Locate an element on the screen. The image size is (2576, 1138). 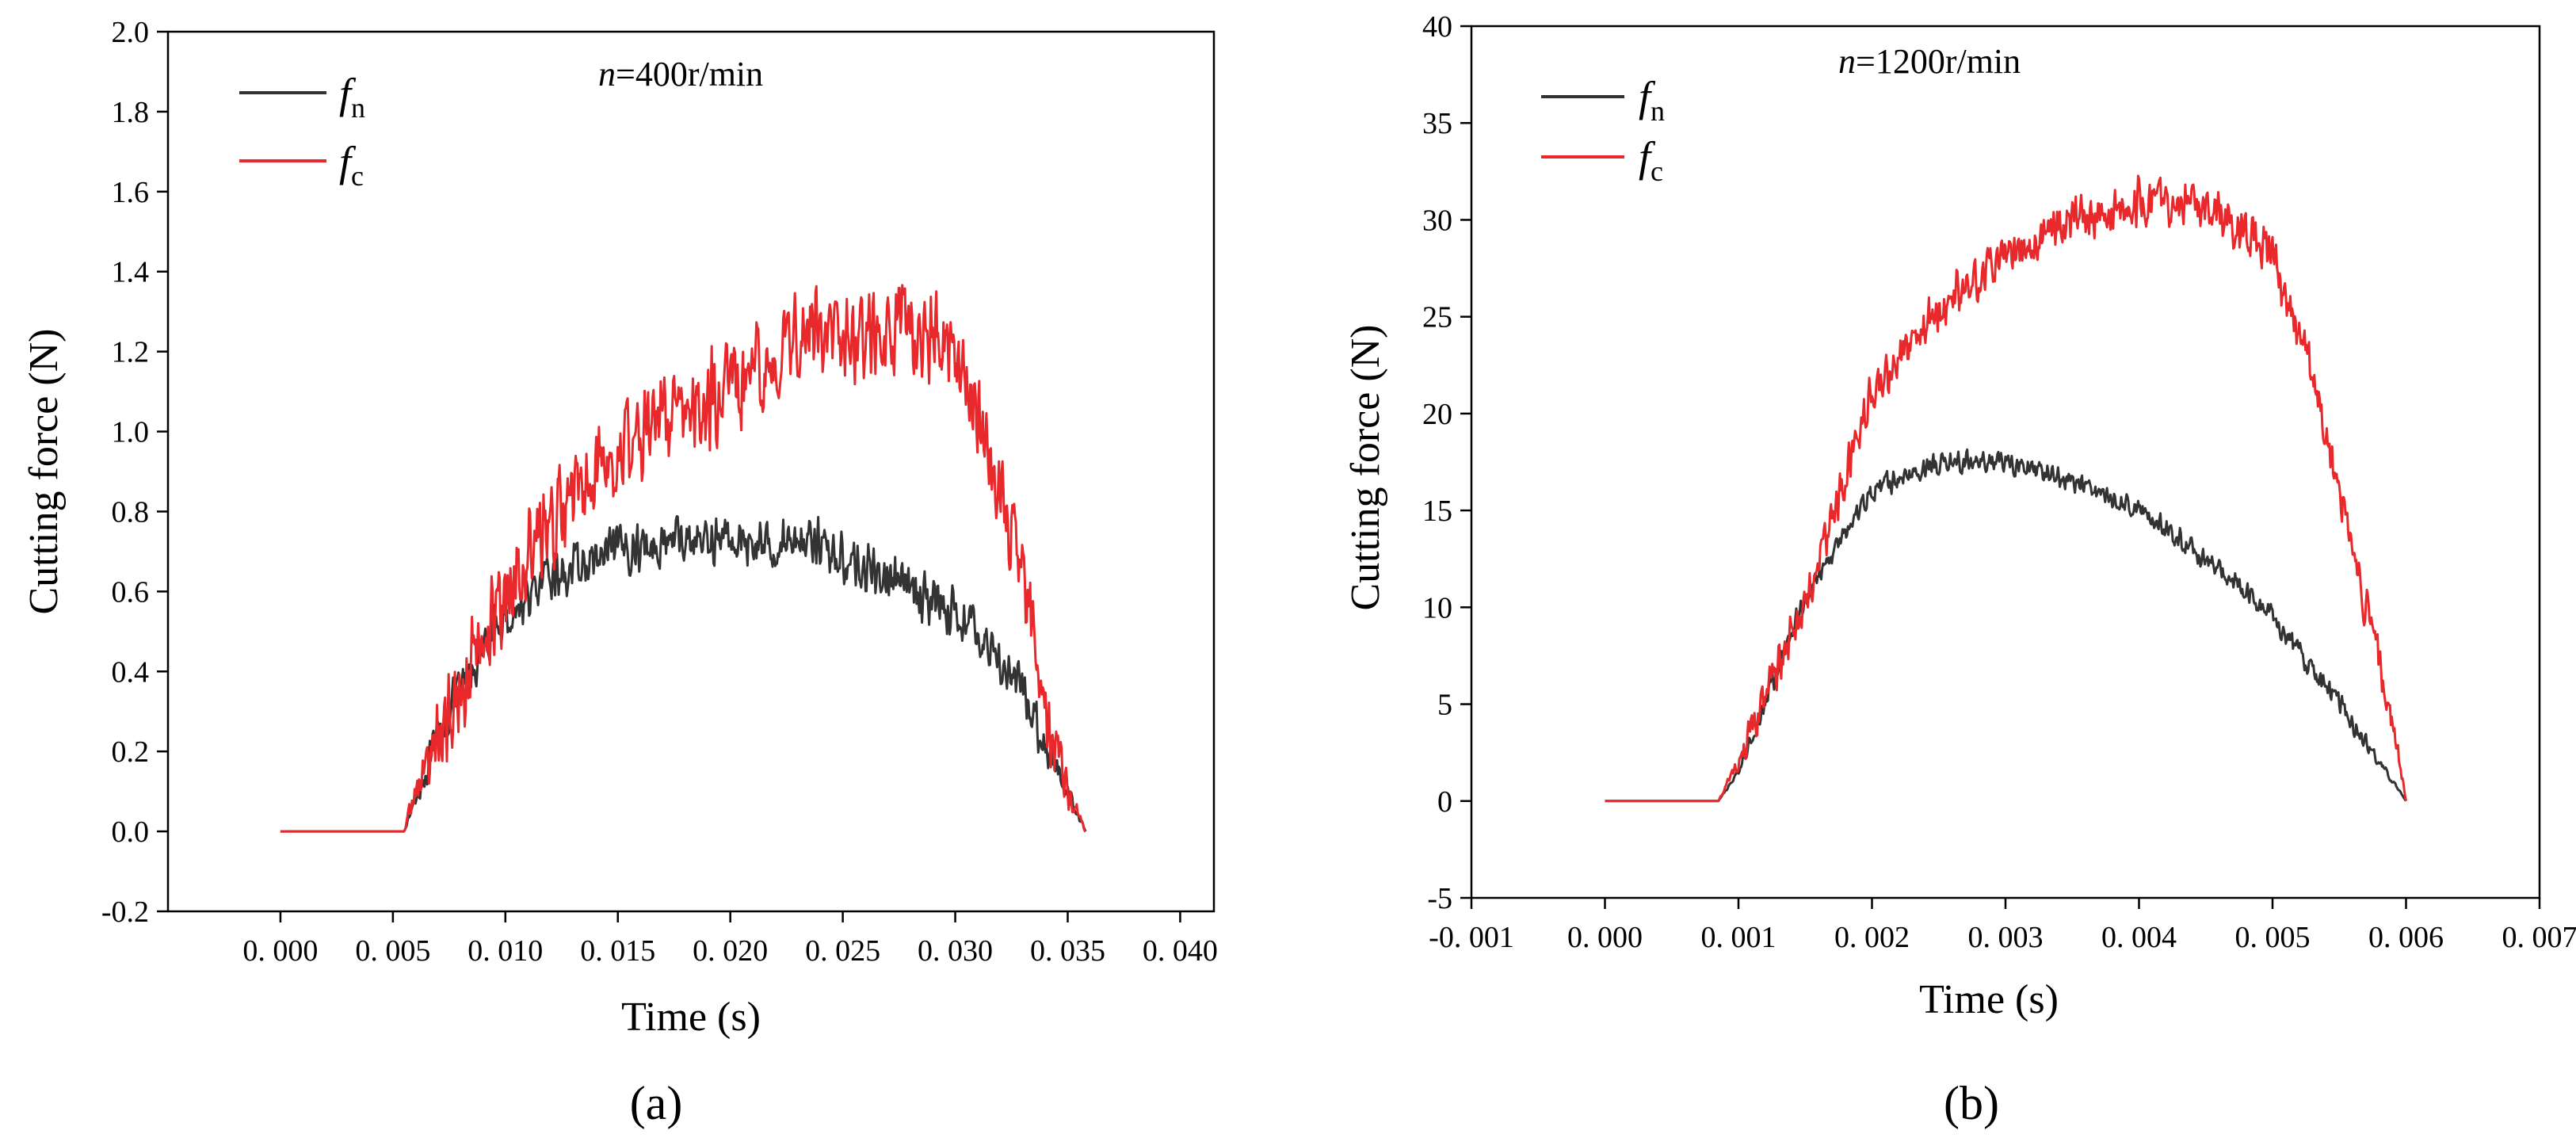
y-tick-label-a: 1.4 is located at coordinates (131, 273).